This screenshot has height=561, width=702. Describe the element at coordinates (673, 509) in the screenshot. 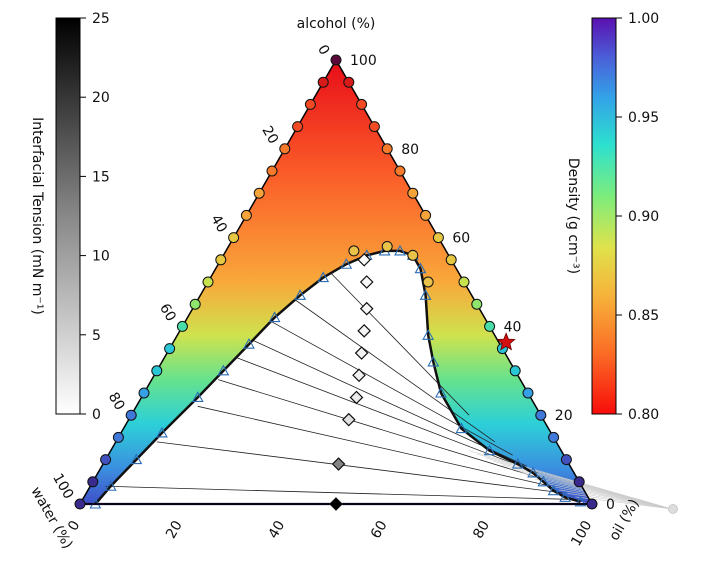

I see `off-axis-point` at that location.